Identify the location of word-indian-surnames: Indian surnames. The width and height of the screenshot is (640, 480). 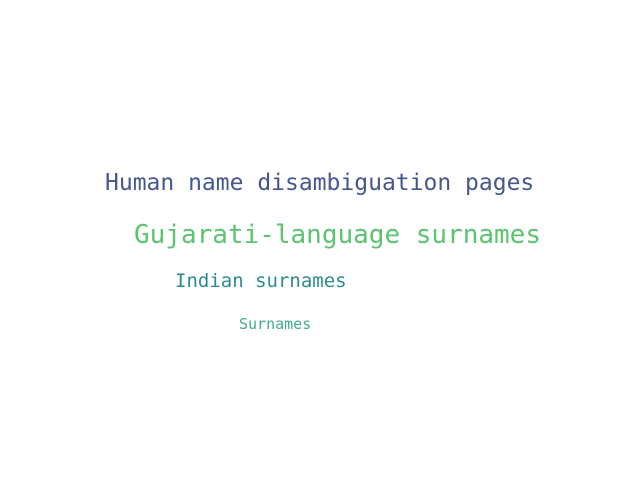
(261, 281).